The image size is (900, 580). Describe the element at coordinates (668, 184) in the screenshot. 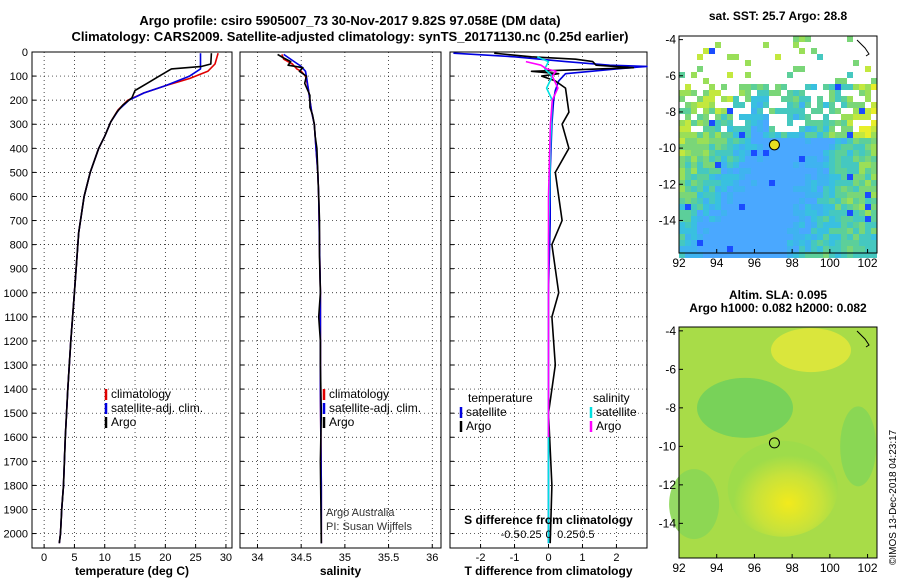

I see `map-y-tick-label: -12` at that location.